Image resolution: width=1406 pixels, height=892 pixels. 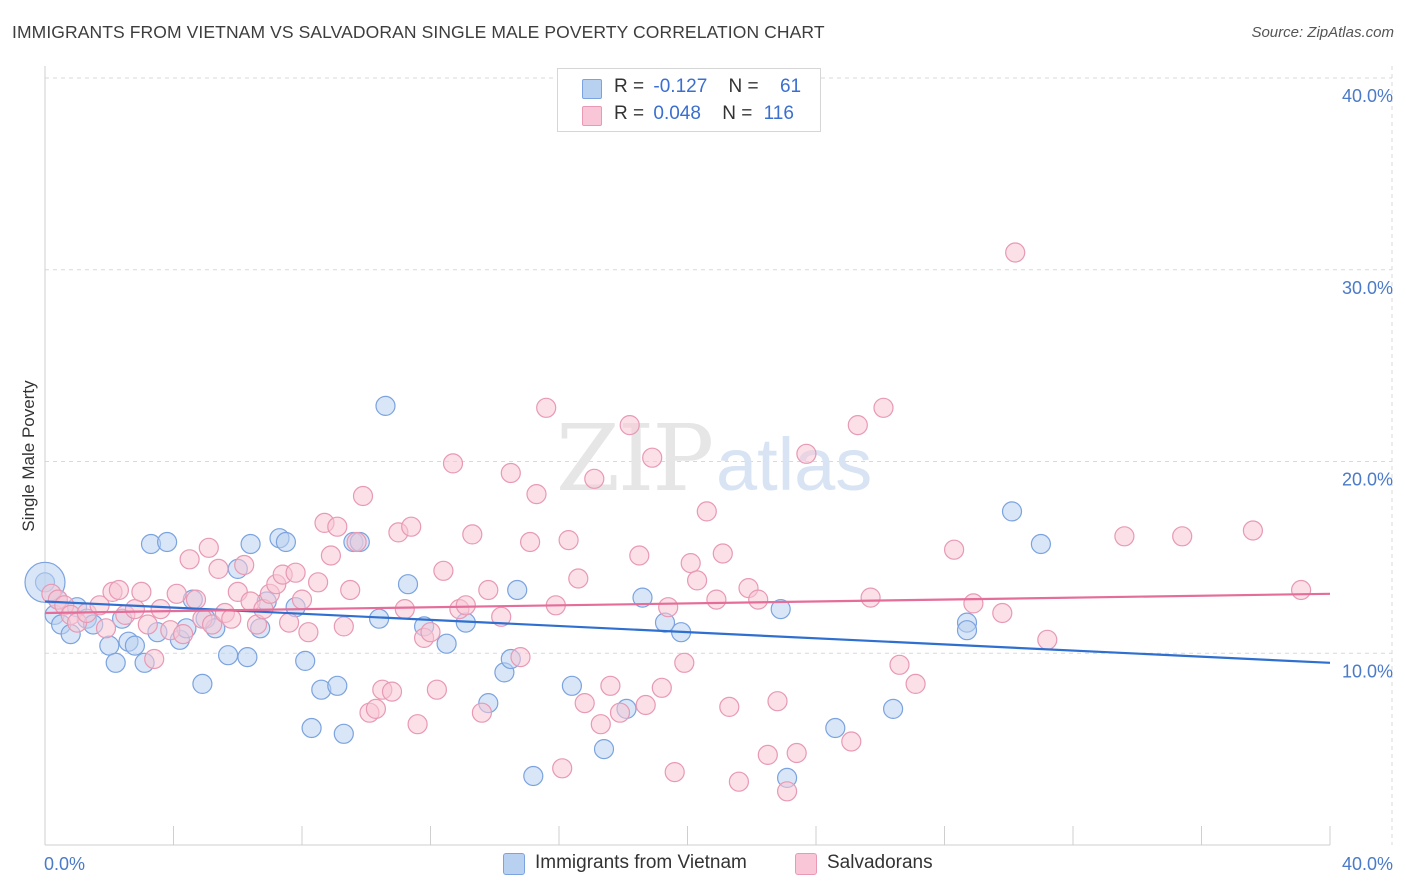 What do you see at coordinates (677, 113) in the screenshot?
I see `legend-r-value: 0.048` at bounding box center [677, 113].